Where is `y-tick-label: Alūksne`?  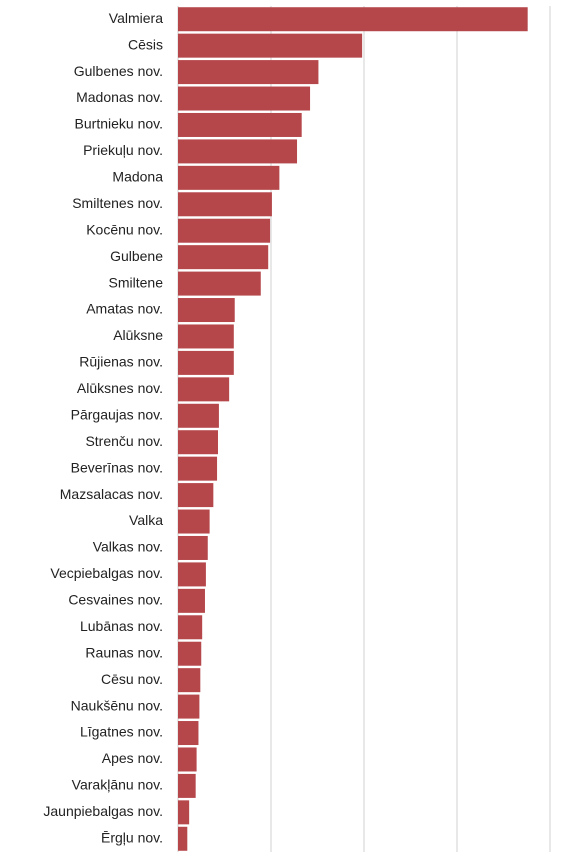 y-tick-label: Alūksne is located at coordinates (138, 335).